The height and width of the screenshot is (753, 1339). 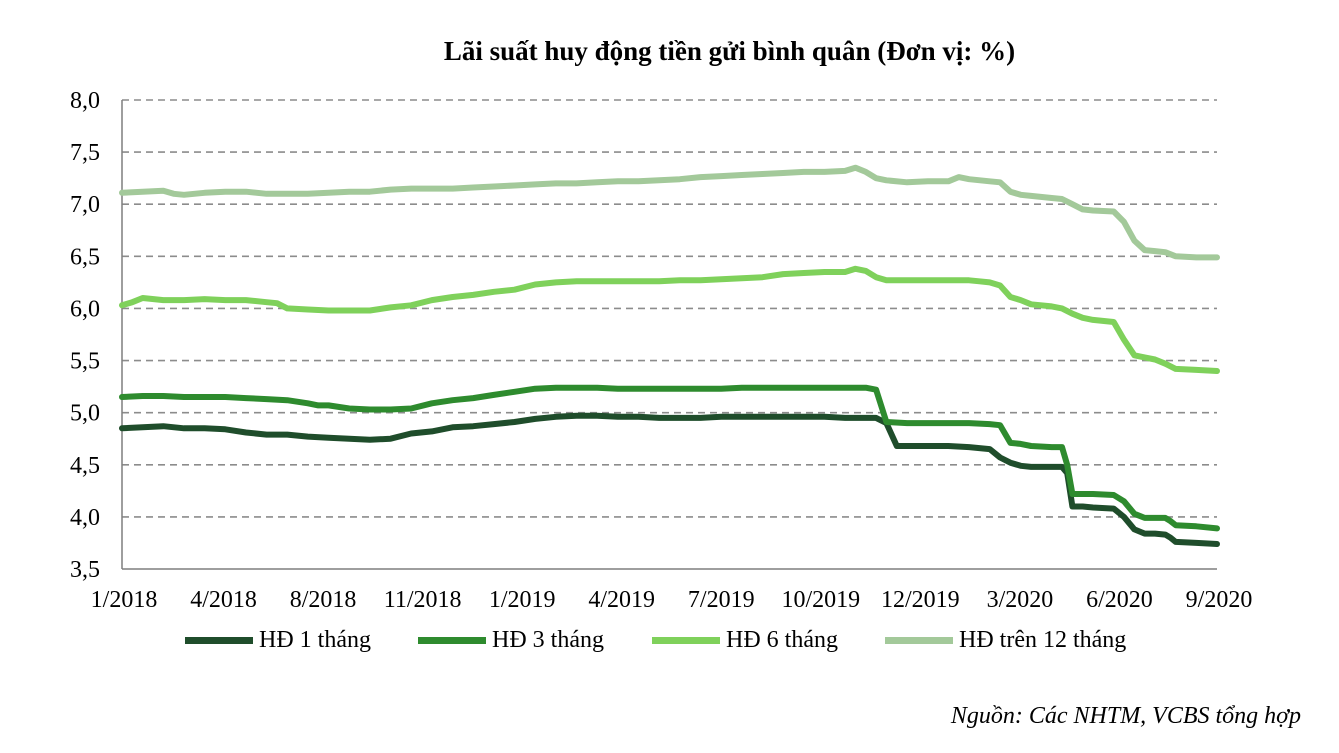 I want to click on legend-label-1-thang: HĐ 1 tháng, so click(x=315, y=639).